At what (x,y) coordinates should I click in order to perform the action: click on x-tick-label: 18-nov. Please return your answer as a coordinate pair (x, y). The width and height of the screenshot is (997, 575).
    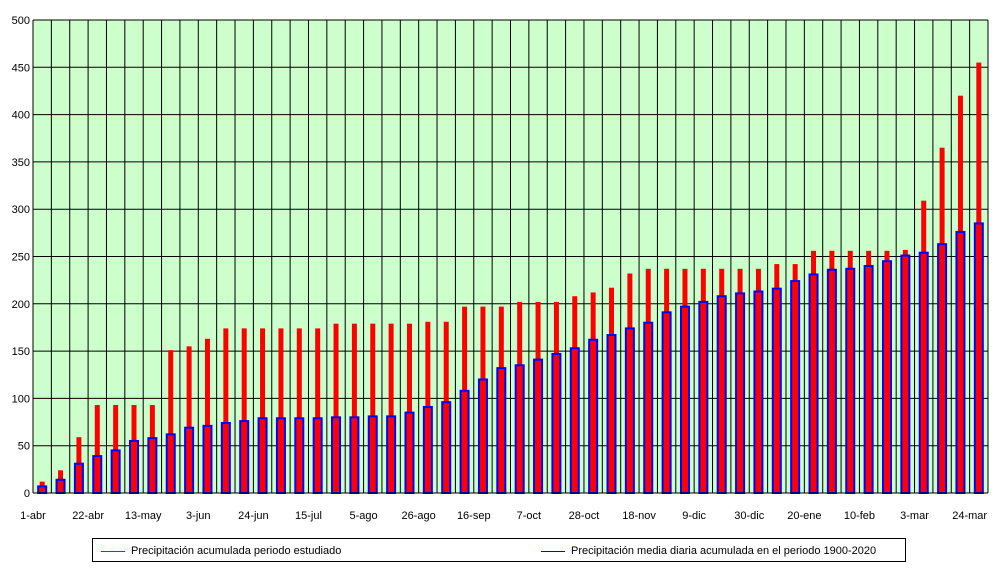
    Looking at the image, I should click on (639, 516).